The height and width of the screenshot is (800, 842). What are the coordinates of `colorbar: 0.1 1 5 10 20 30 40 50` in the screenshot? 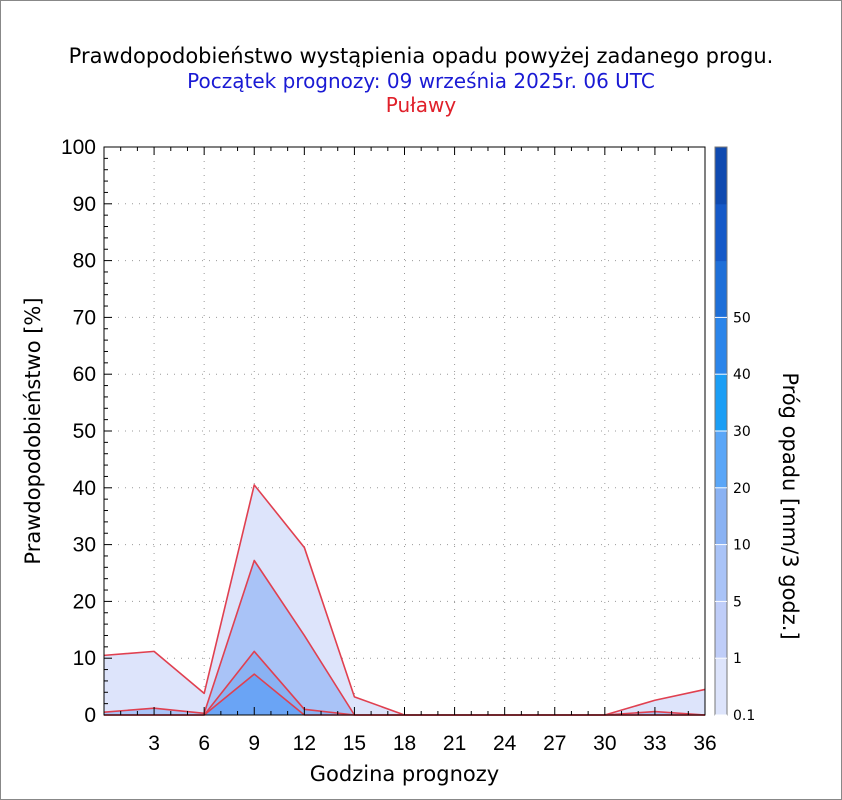 It's located at (734, 435).